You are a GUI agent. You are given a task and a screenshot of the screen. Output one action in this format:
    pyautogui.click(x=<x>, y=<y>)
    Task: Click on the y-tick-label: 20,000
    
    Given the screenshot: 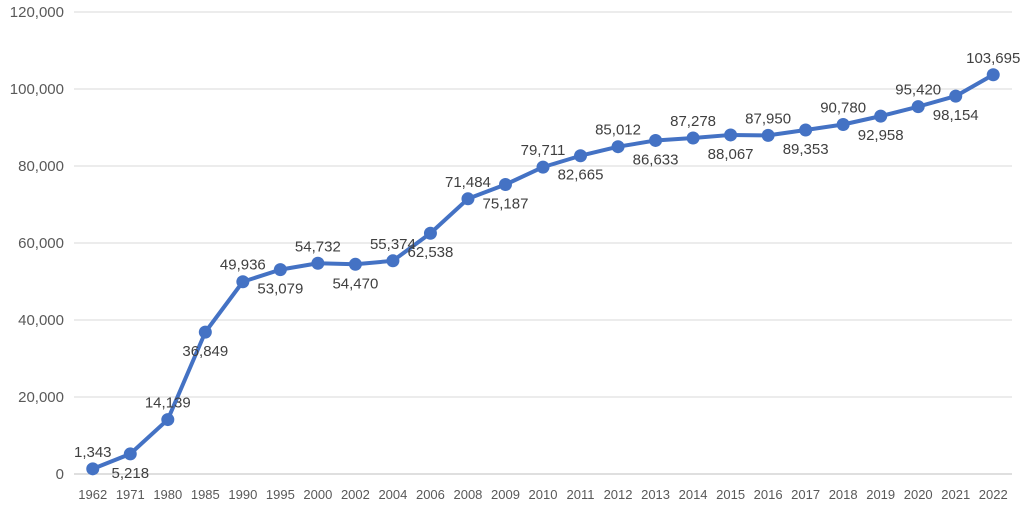 What is the action you would take?
    pyautogui.click(x=41, y=397)
    